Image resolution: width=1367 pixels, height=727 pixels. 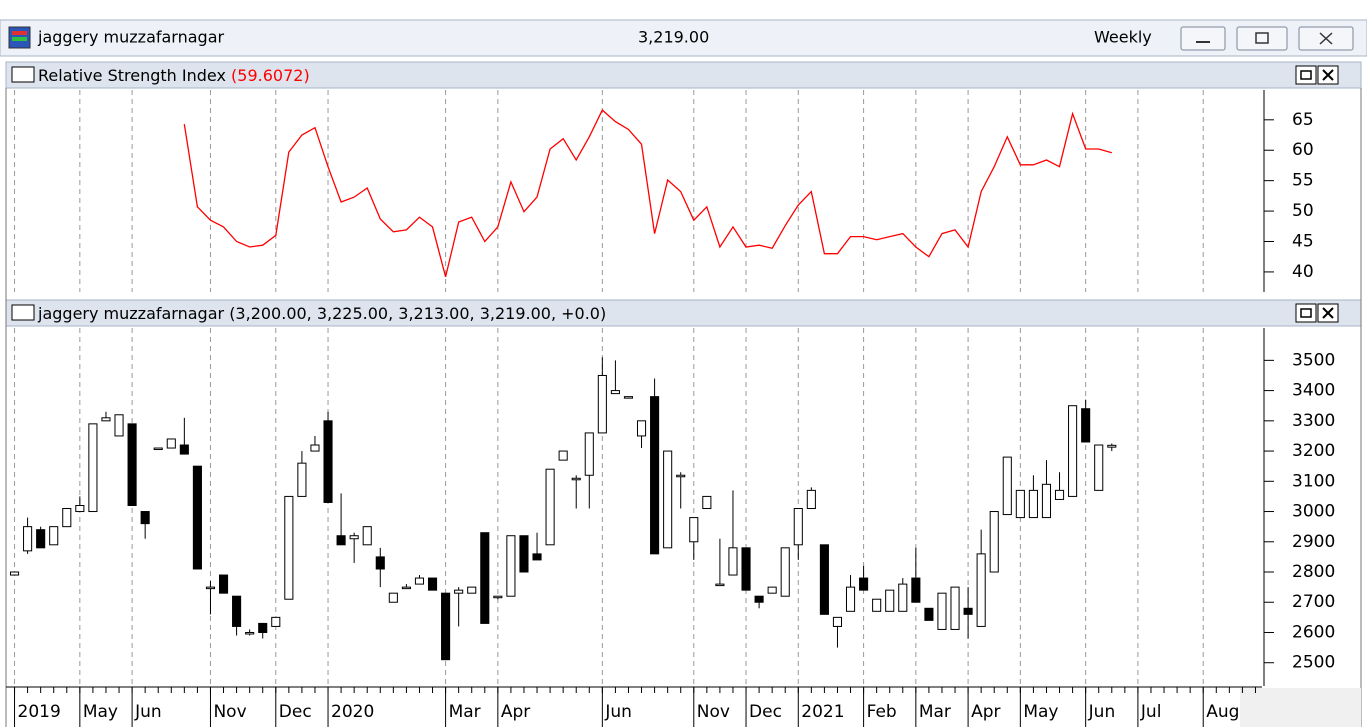 What do you see at coordinates (1313, 421) in the screenshot?
I see `y-tick-label: 3300` at bounding box center [1313, 421].